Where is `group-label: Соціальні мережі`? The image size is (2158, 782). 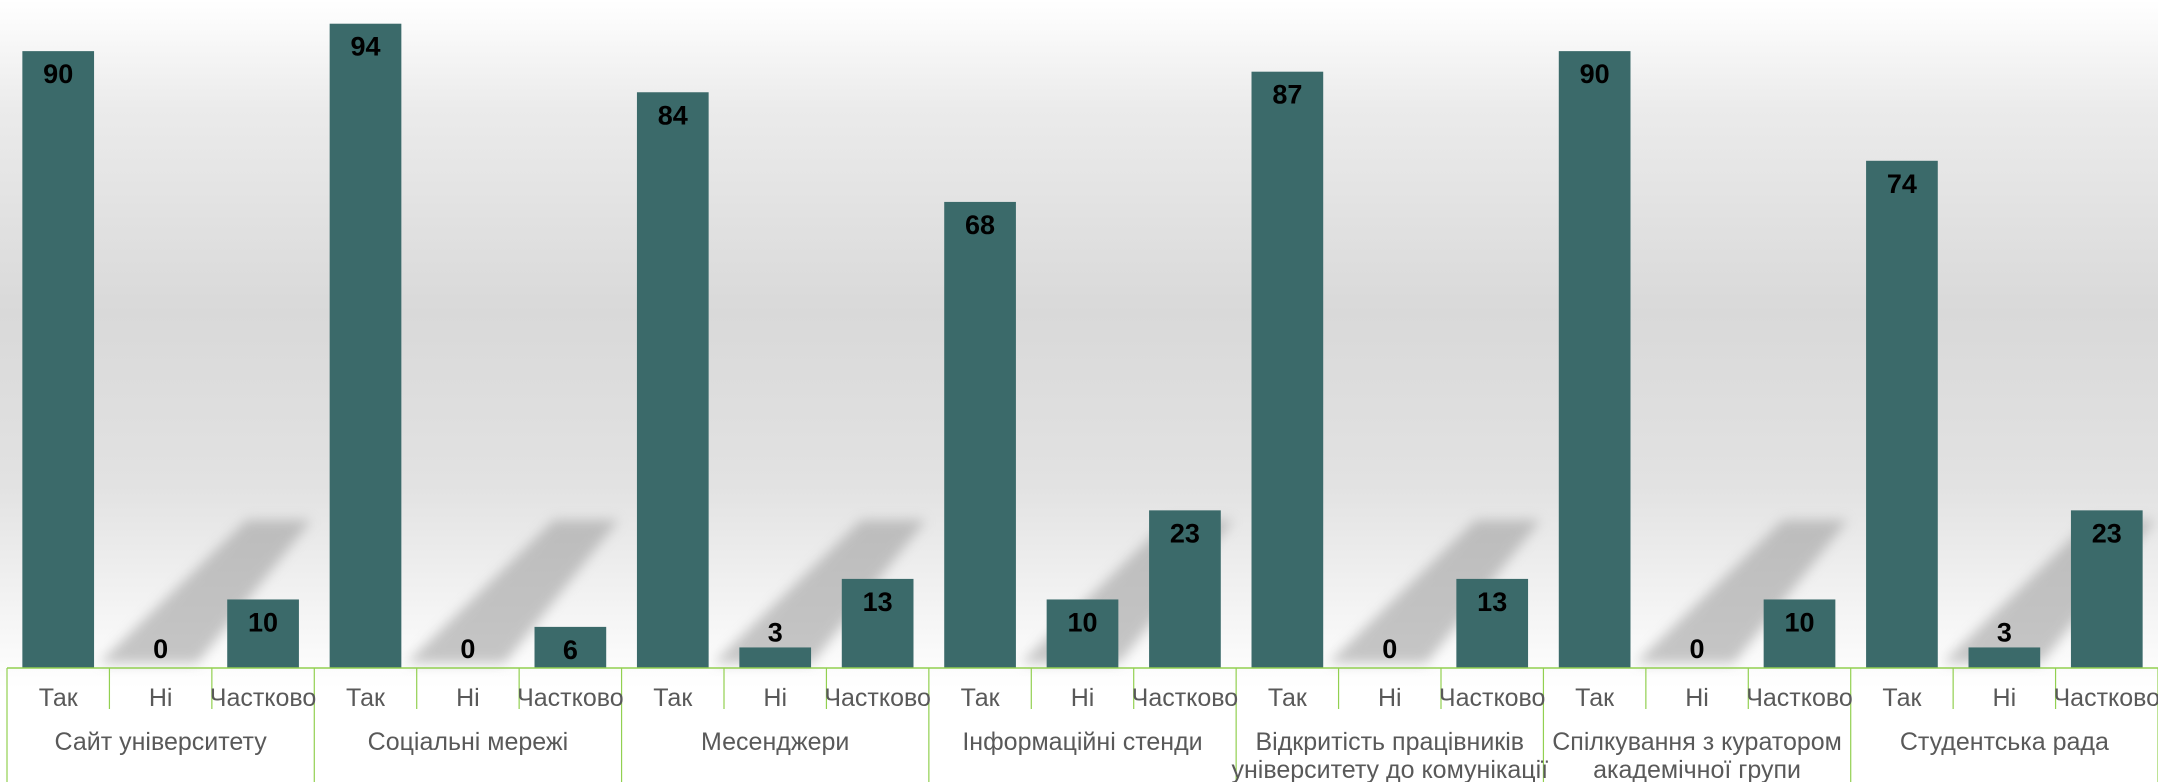
group-label: Соціальні мережі is located at coordinates (468, 742).